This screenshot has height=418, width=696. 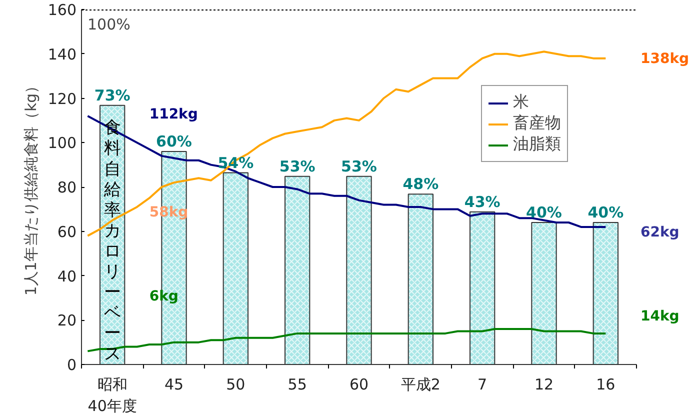 I want to click on data-label: 73%, so click(x=112, y=95).